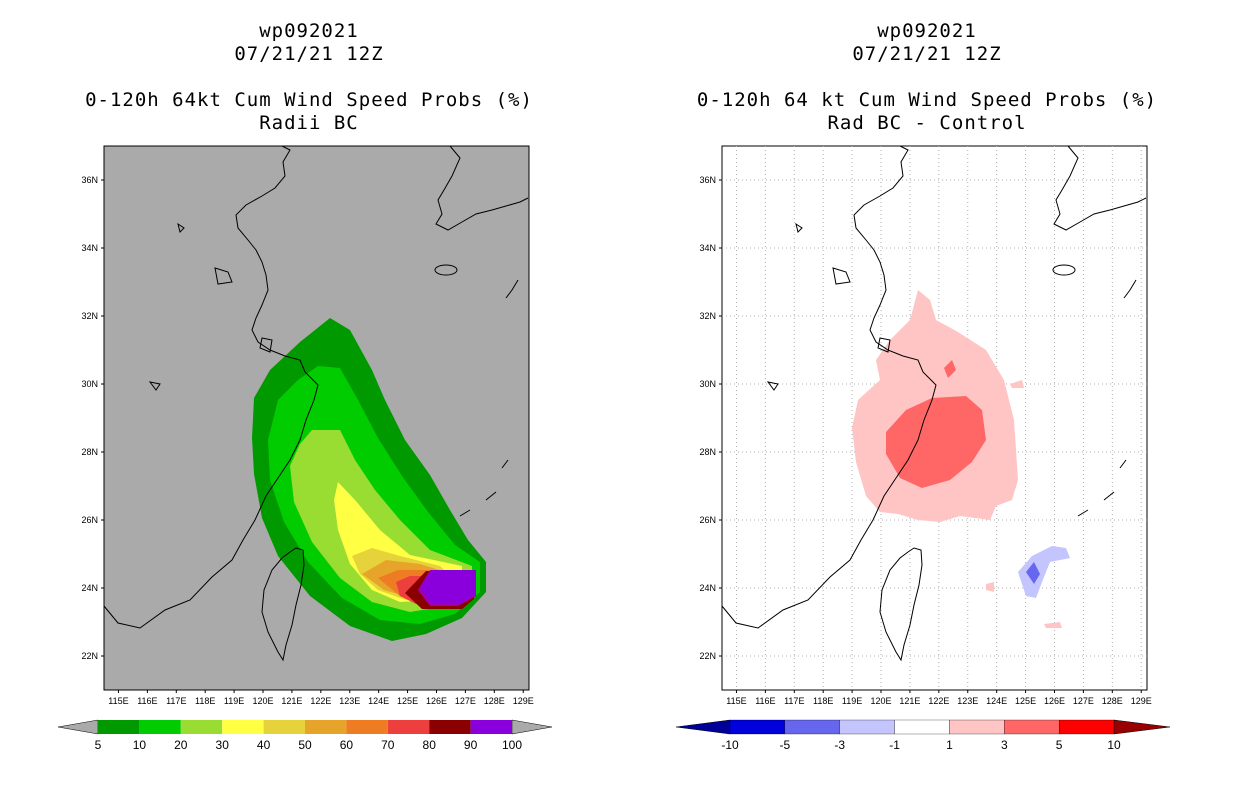 Image resolution: width=1236 pixels, height=800 pixels. I want to click on colorbar-label: -1, so click(894, 745).